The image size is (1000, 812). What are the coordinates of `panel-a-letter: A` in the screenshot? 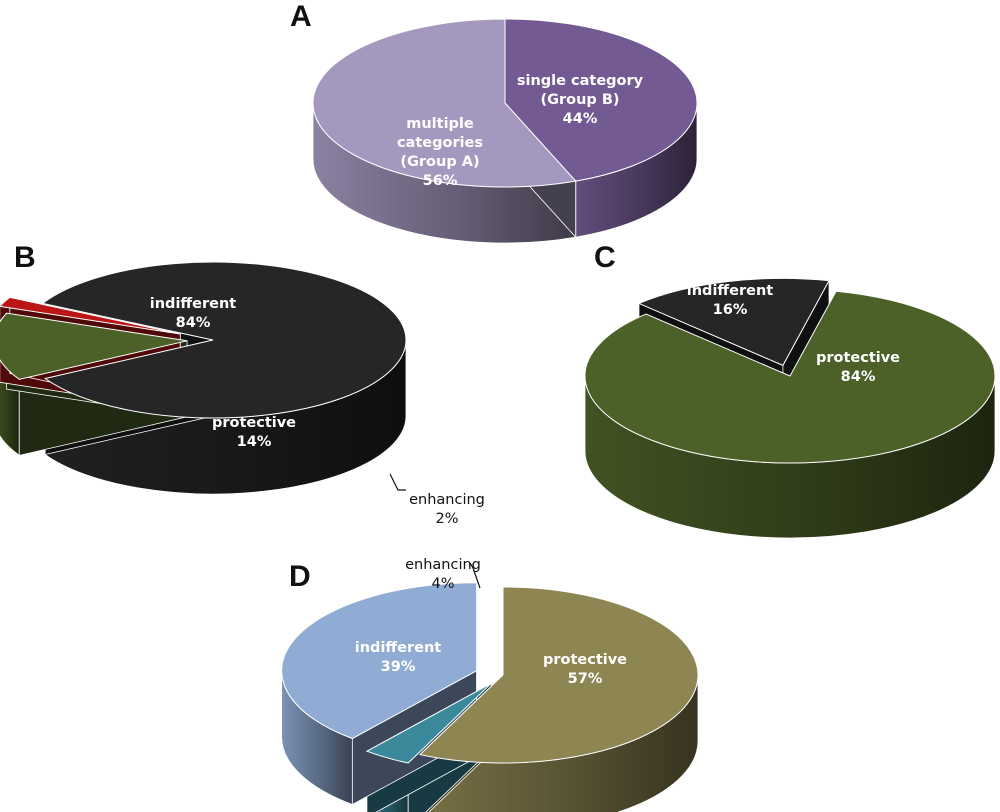 It's located at (301, 16).